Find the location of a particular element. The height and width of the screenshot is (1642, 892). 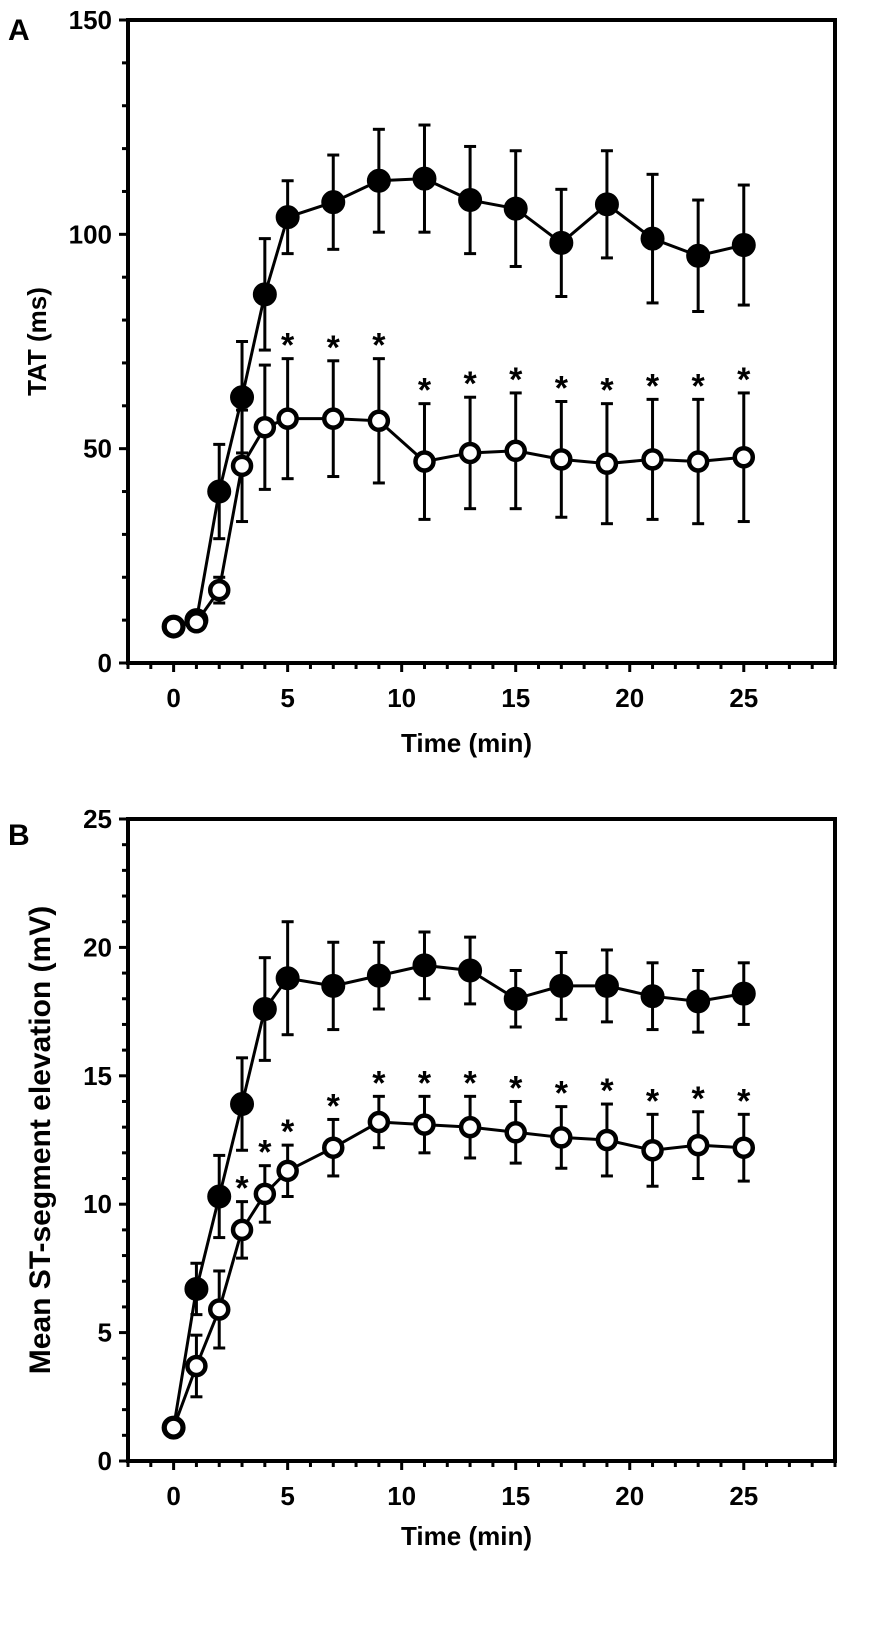

panel-a-x-axis: 0 5 10 15 20 25 is located at coordinates (481, 688).